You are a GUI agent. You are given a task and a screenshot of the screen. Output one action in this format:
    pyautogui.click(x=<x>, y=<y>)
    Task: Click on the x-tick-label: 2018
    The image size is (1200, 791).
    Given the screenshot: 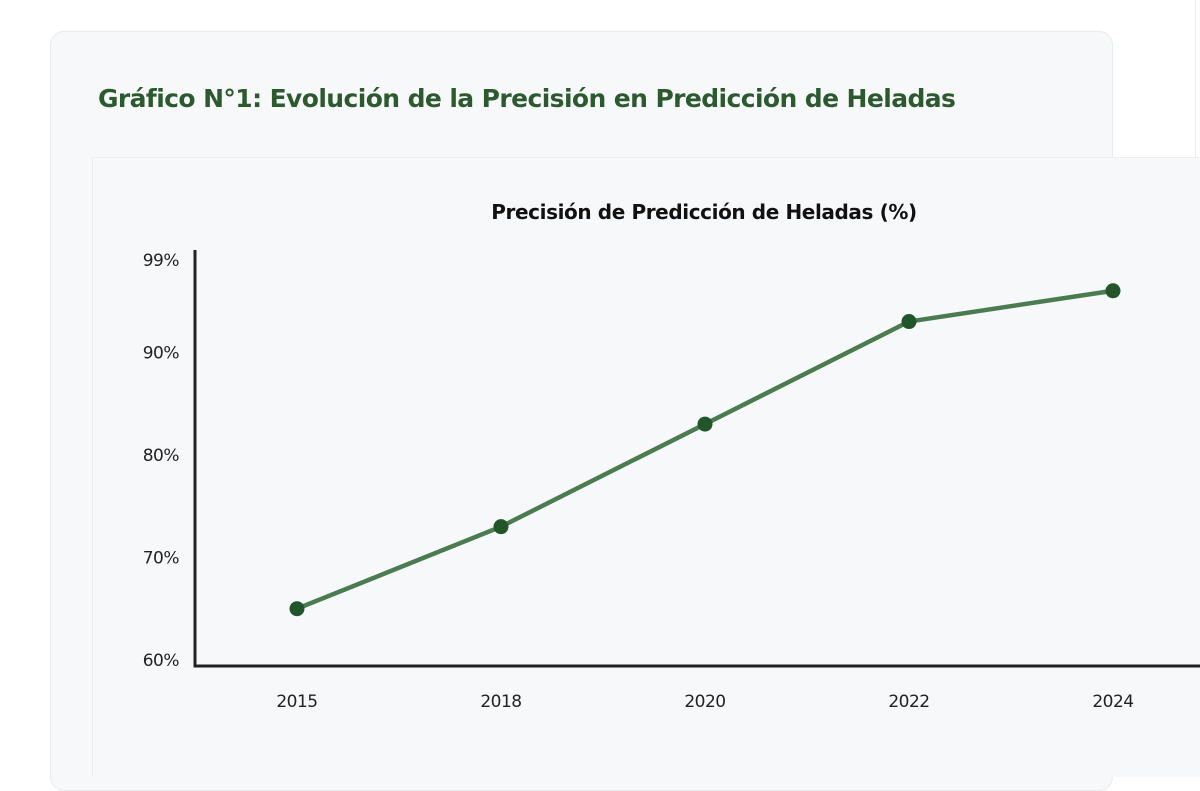 What is the action you would take?
    pyautogui.click(x=500, y=702)
    